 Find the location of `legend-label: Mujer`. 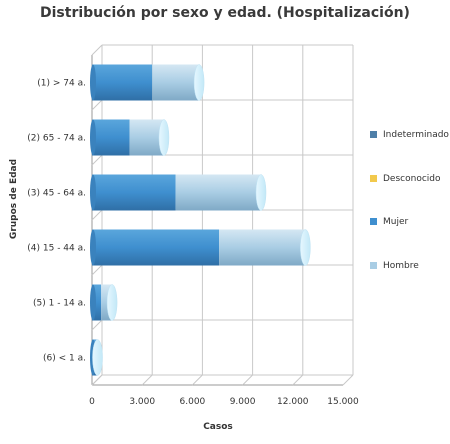

legend-label: Mujer is located at coordinates (396, 222).